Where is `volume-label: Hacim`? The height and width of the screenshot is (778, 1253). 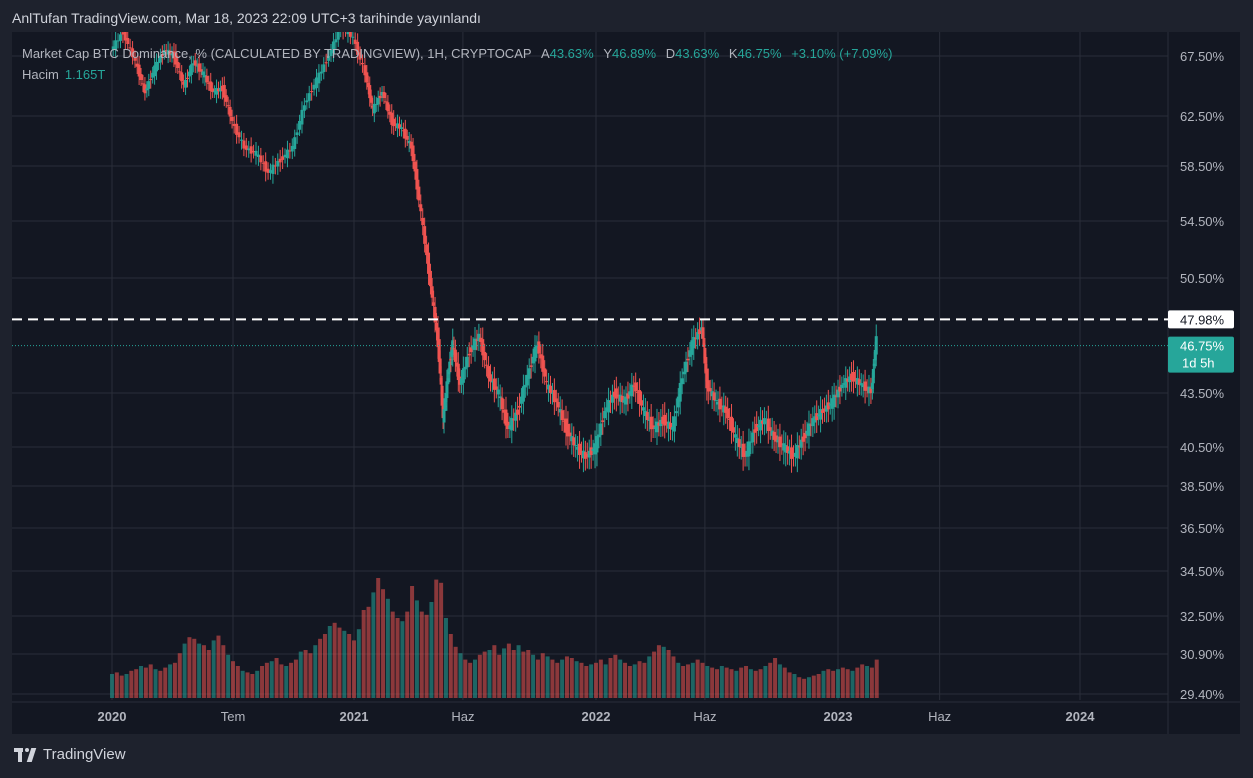
volume-label: Hacim is located at coordinates (40, 74).